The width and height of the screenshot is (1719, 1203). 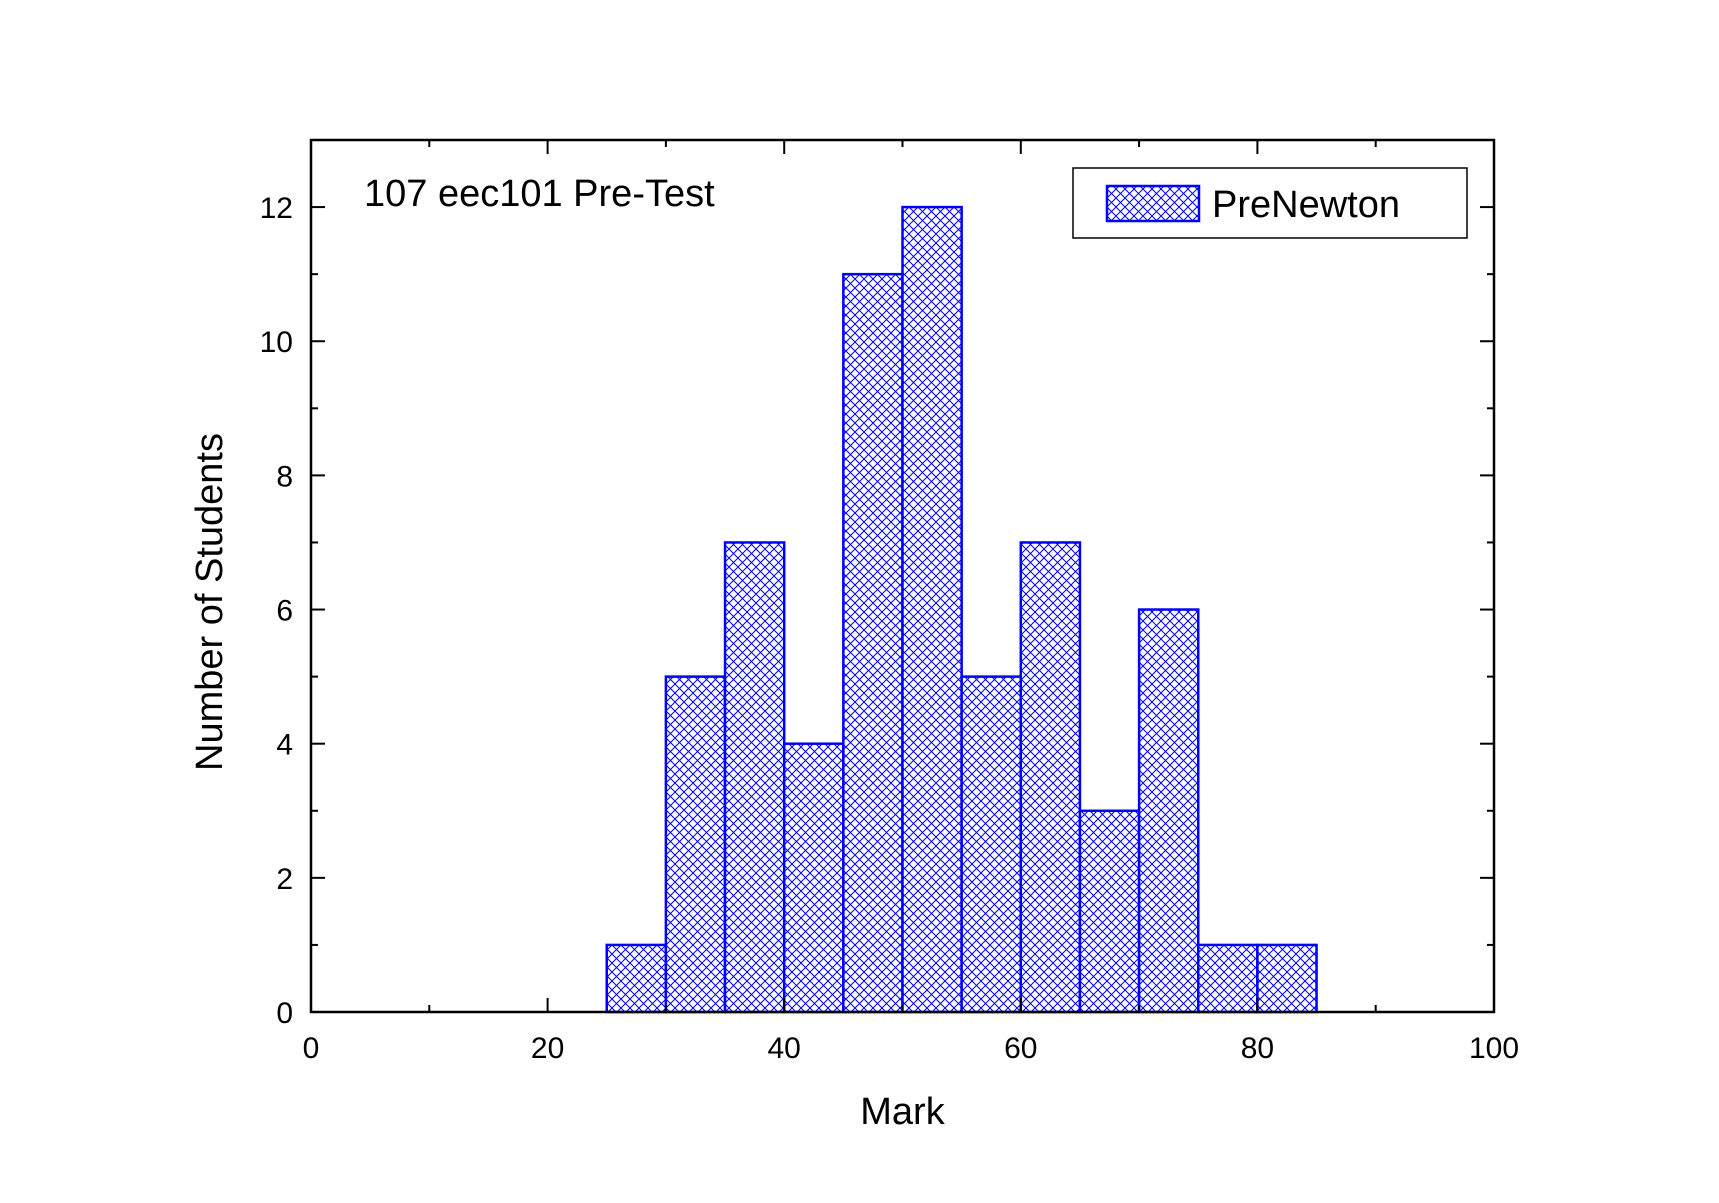 I want to click on x-tick-label: 80, so click(x=1257, y=1048).